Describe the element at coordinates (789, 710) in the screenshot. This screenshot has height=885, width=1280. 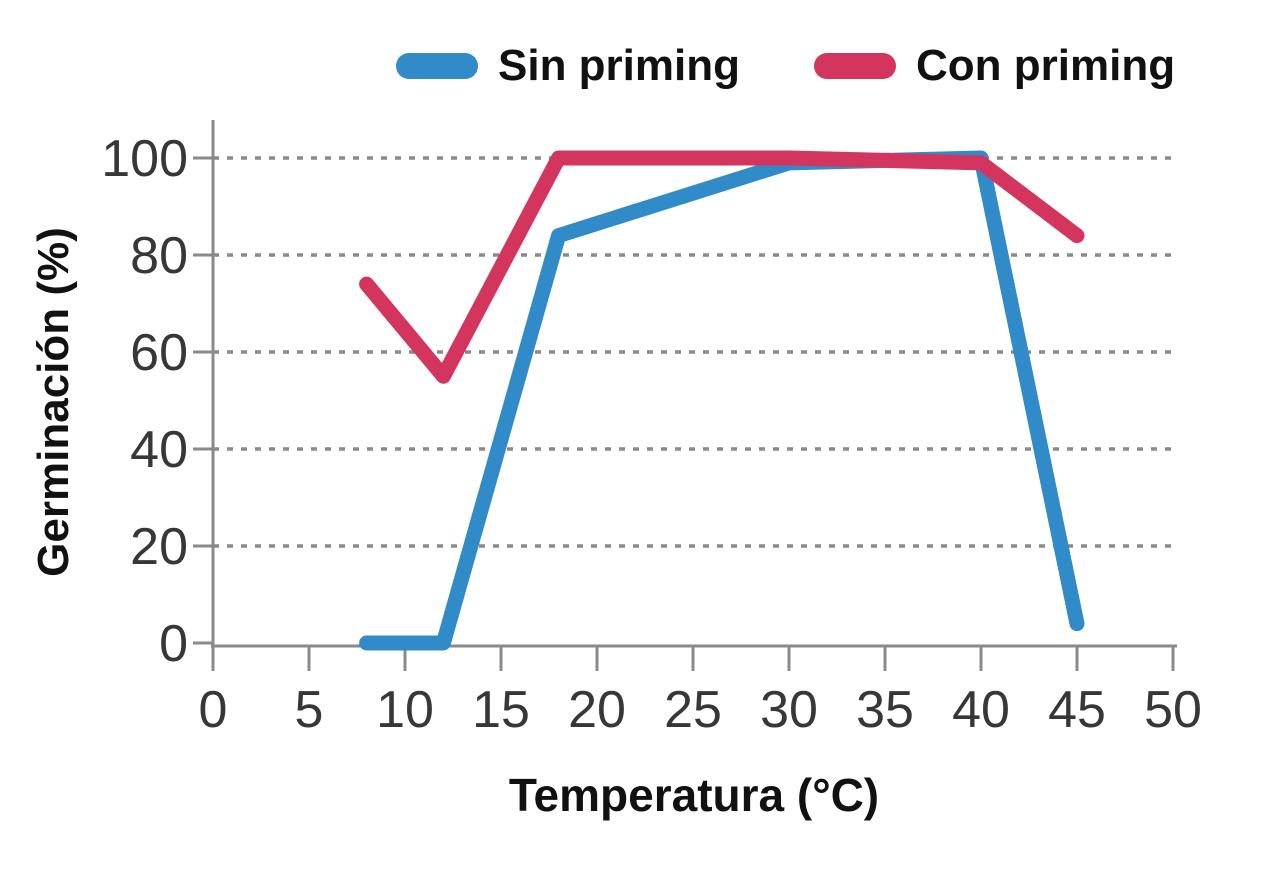
I see `x-tick-label: 30` at that location.